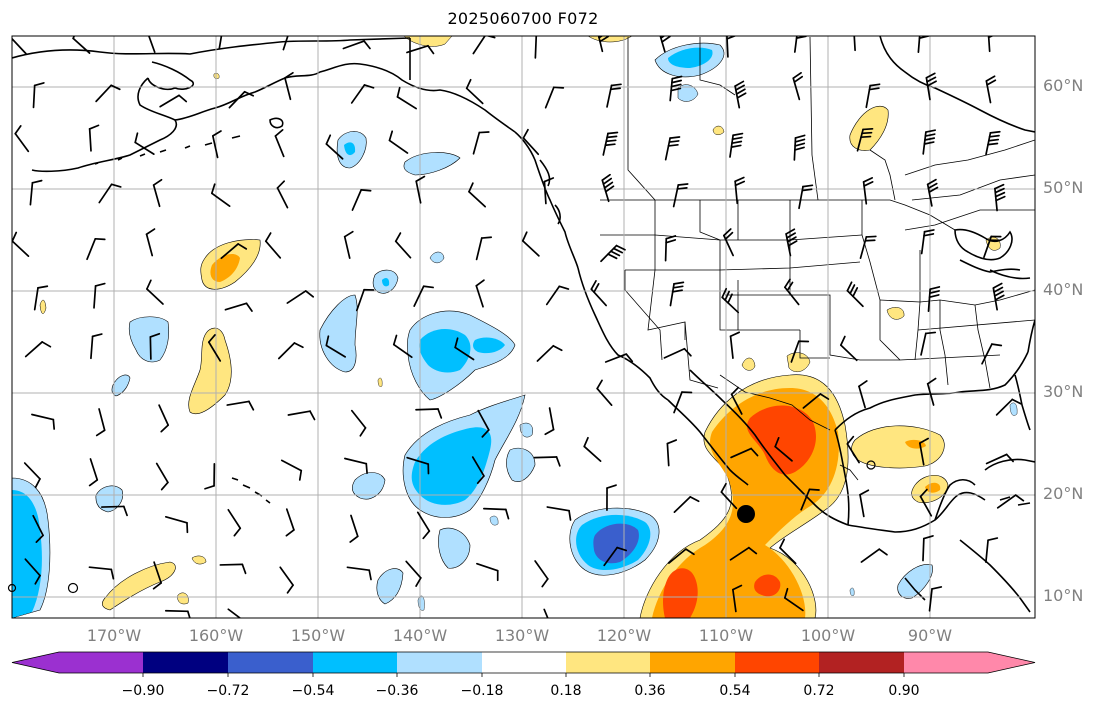 The image size is (1105, 712). What do you see at coordinates (930, 635) in the screenshot?
I see `lon-label: 90°W` at bounding box center [930, 635].